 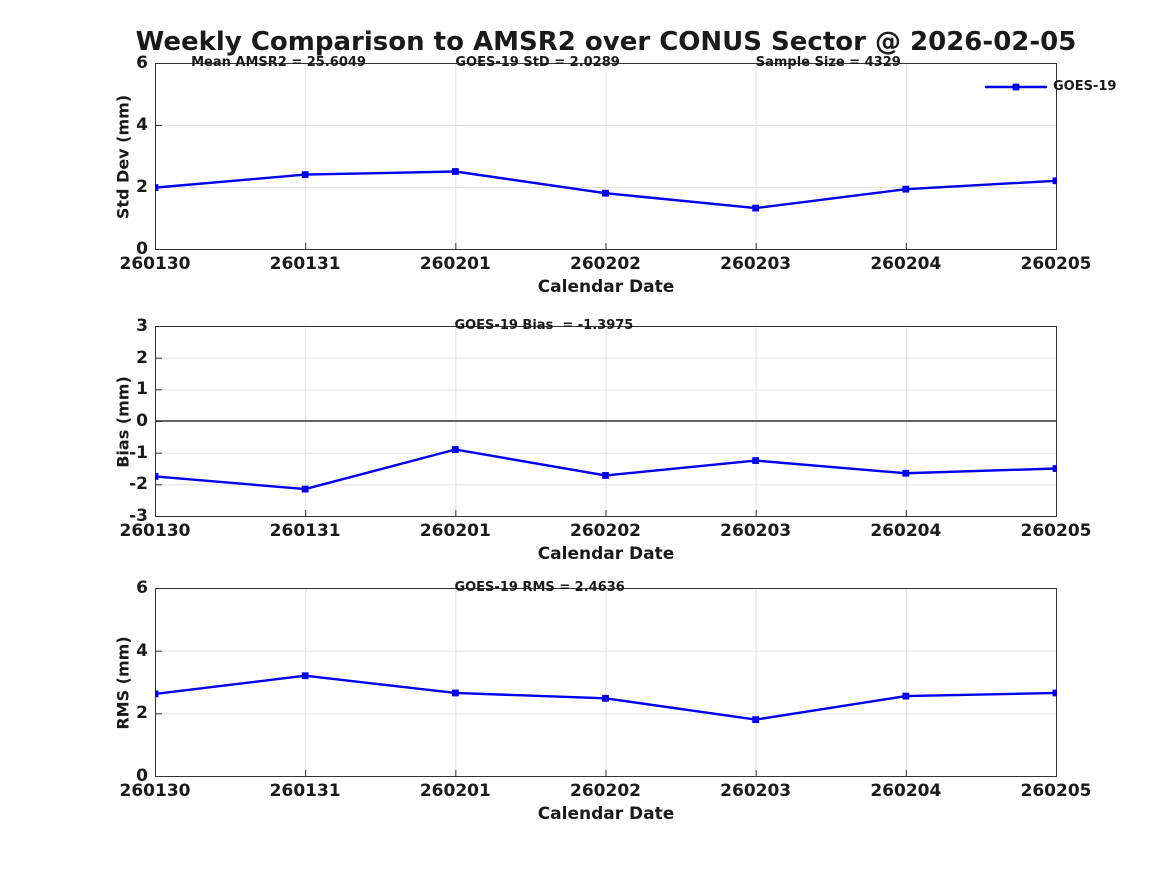 What do you see at coordinates (138, 484) in the screenshot?
I see `y-tick-label: -2` at bounding box center [138, 484].